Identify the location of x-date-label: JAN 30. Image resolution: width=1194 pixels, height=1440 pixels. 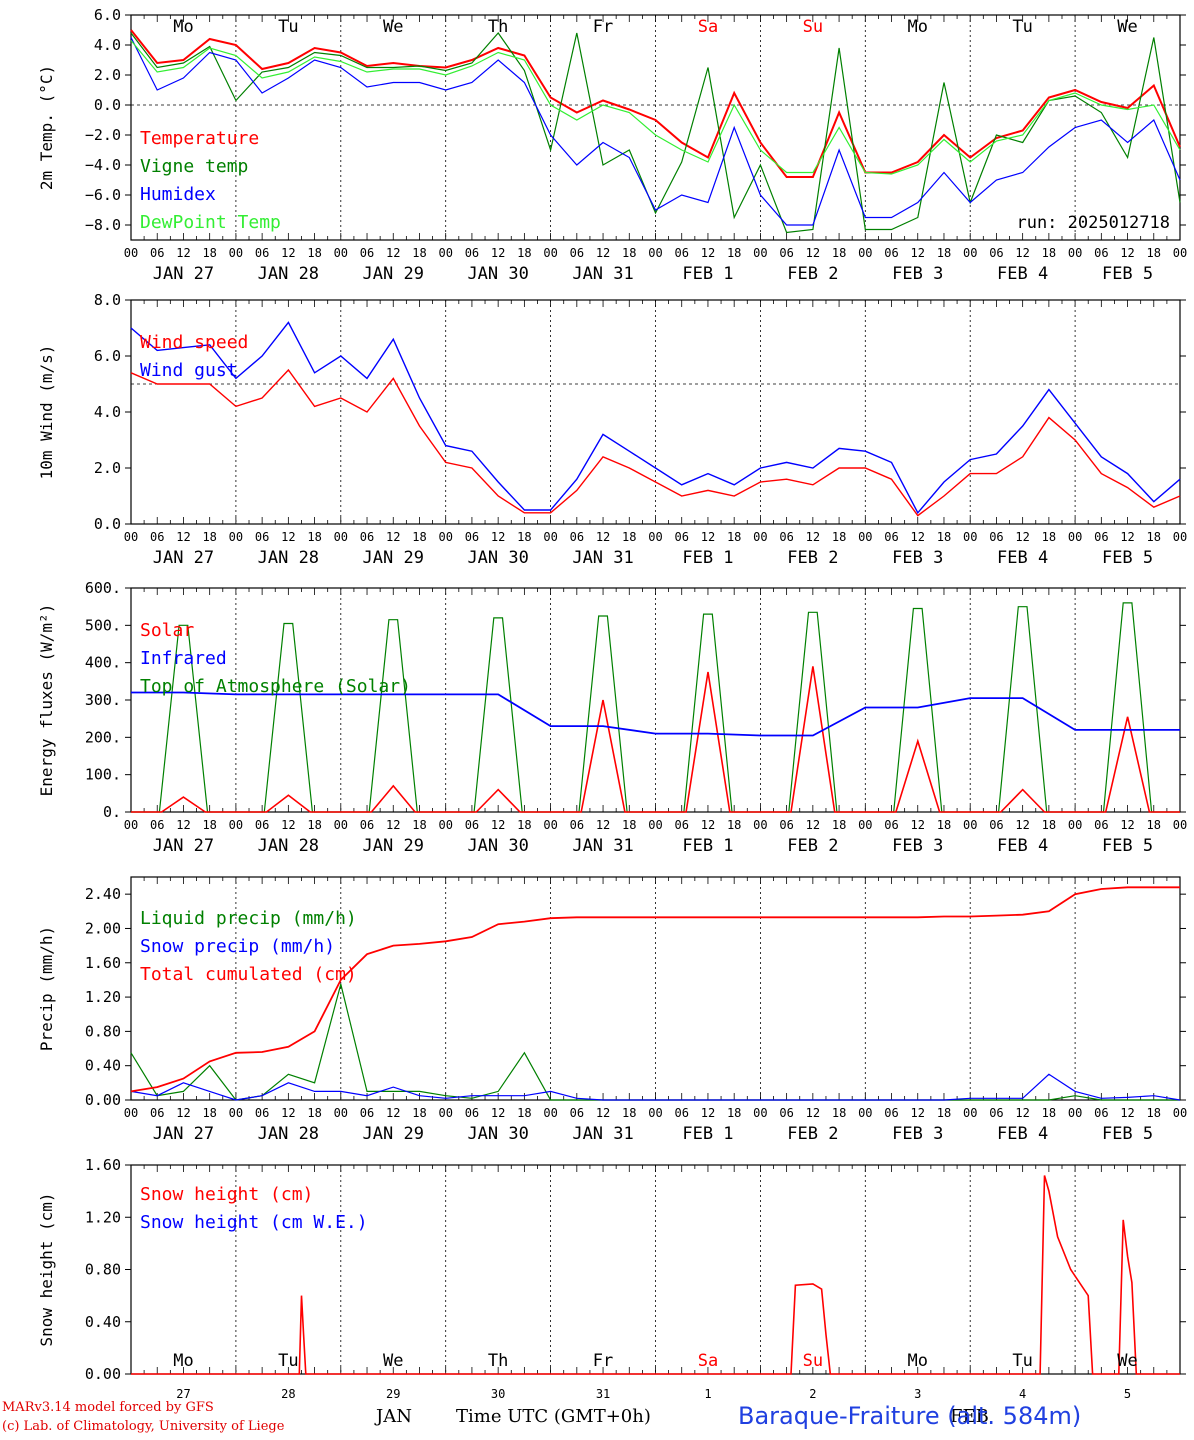
(497, 558).